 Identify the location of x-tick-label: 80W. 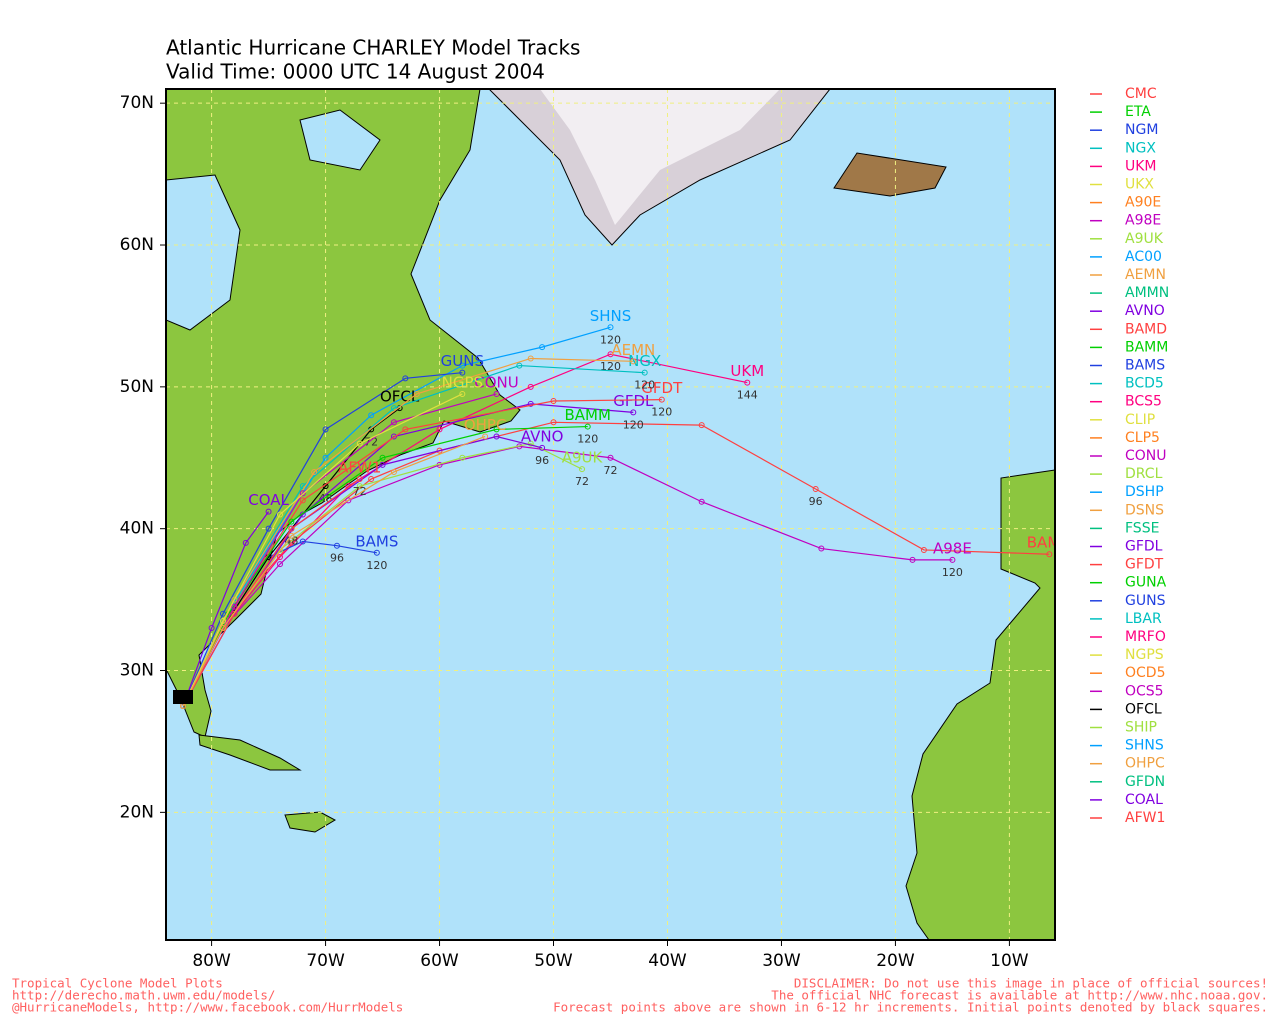
(211, 961).